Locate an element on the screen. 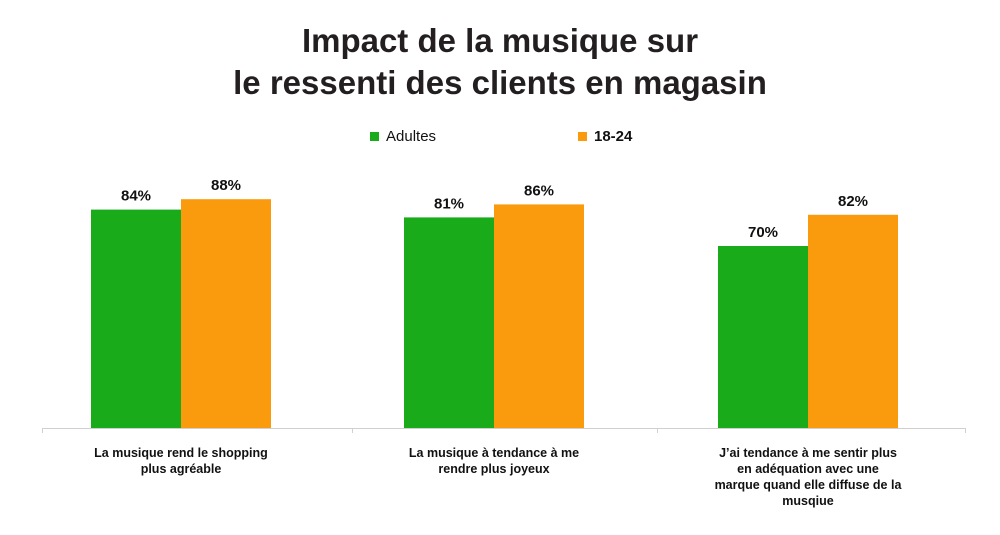 The height and width of the screenshot is (535, 1000). category-label-1: La musique rend le shopping plus agréable is located at coordinates (181, 461).